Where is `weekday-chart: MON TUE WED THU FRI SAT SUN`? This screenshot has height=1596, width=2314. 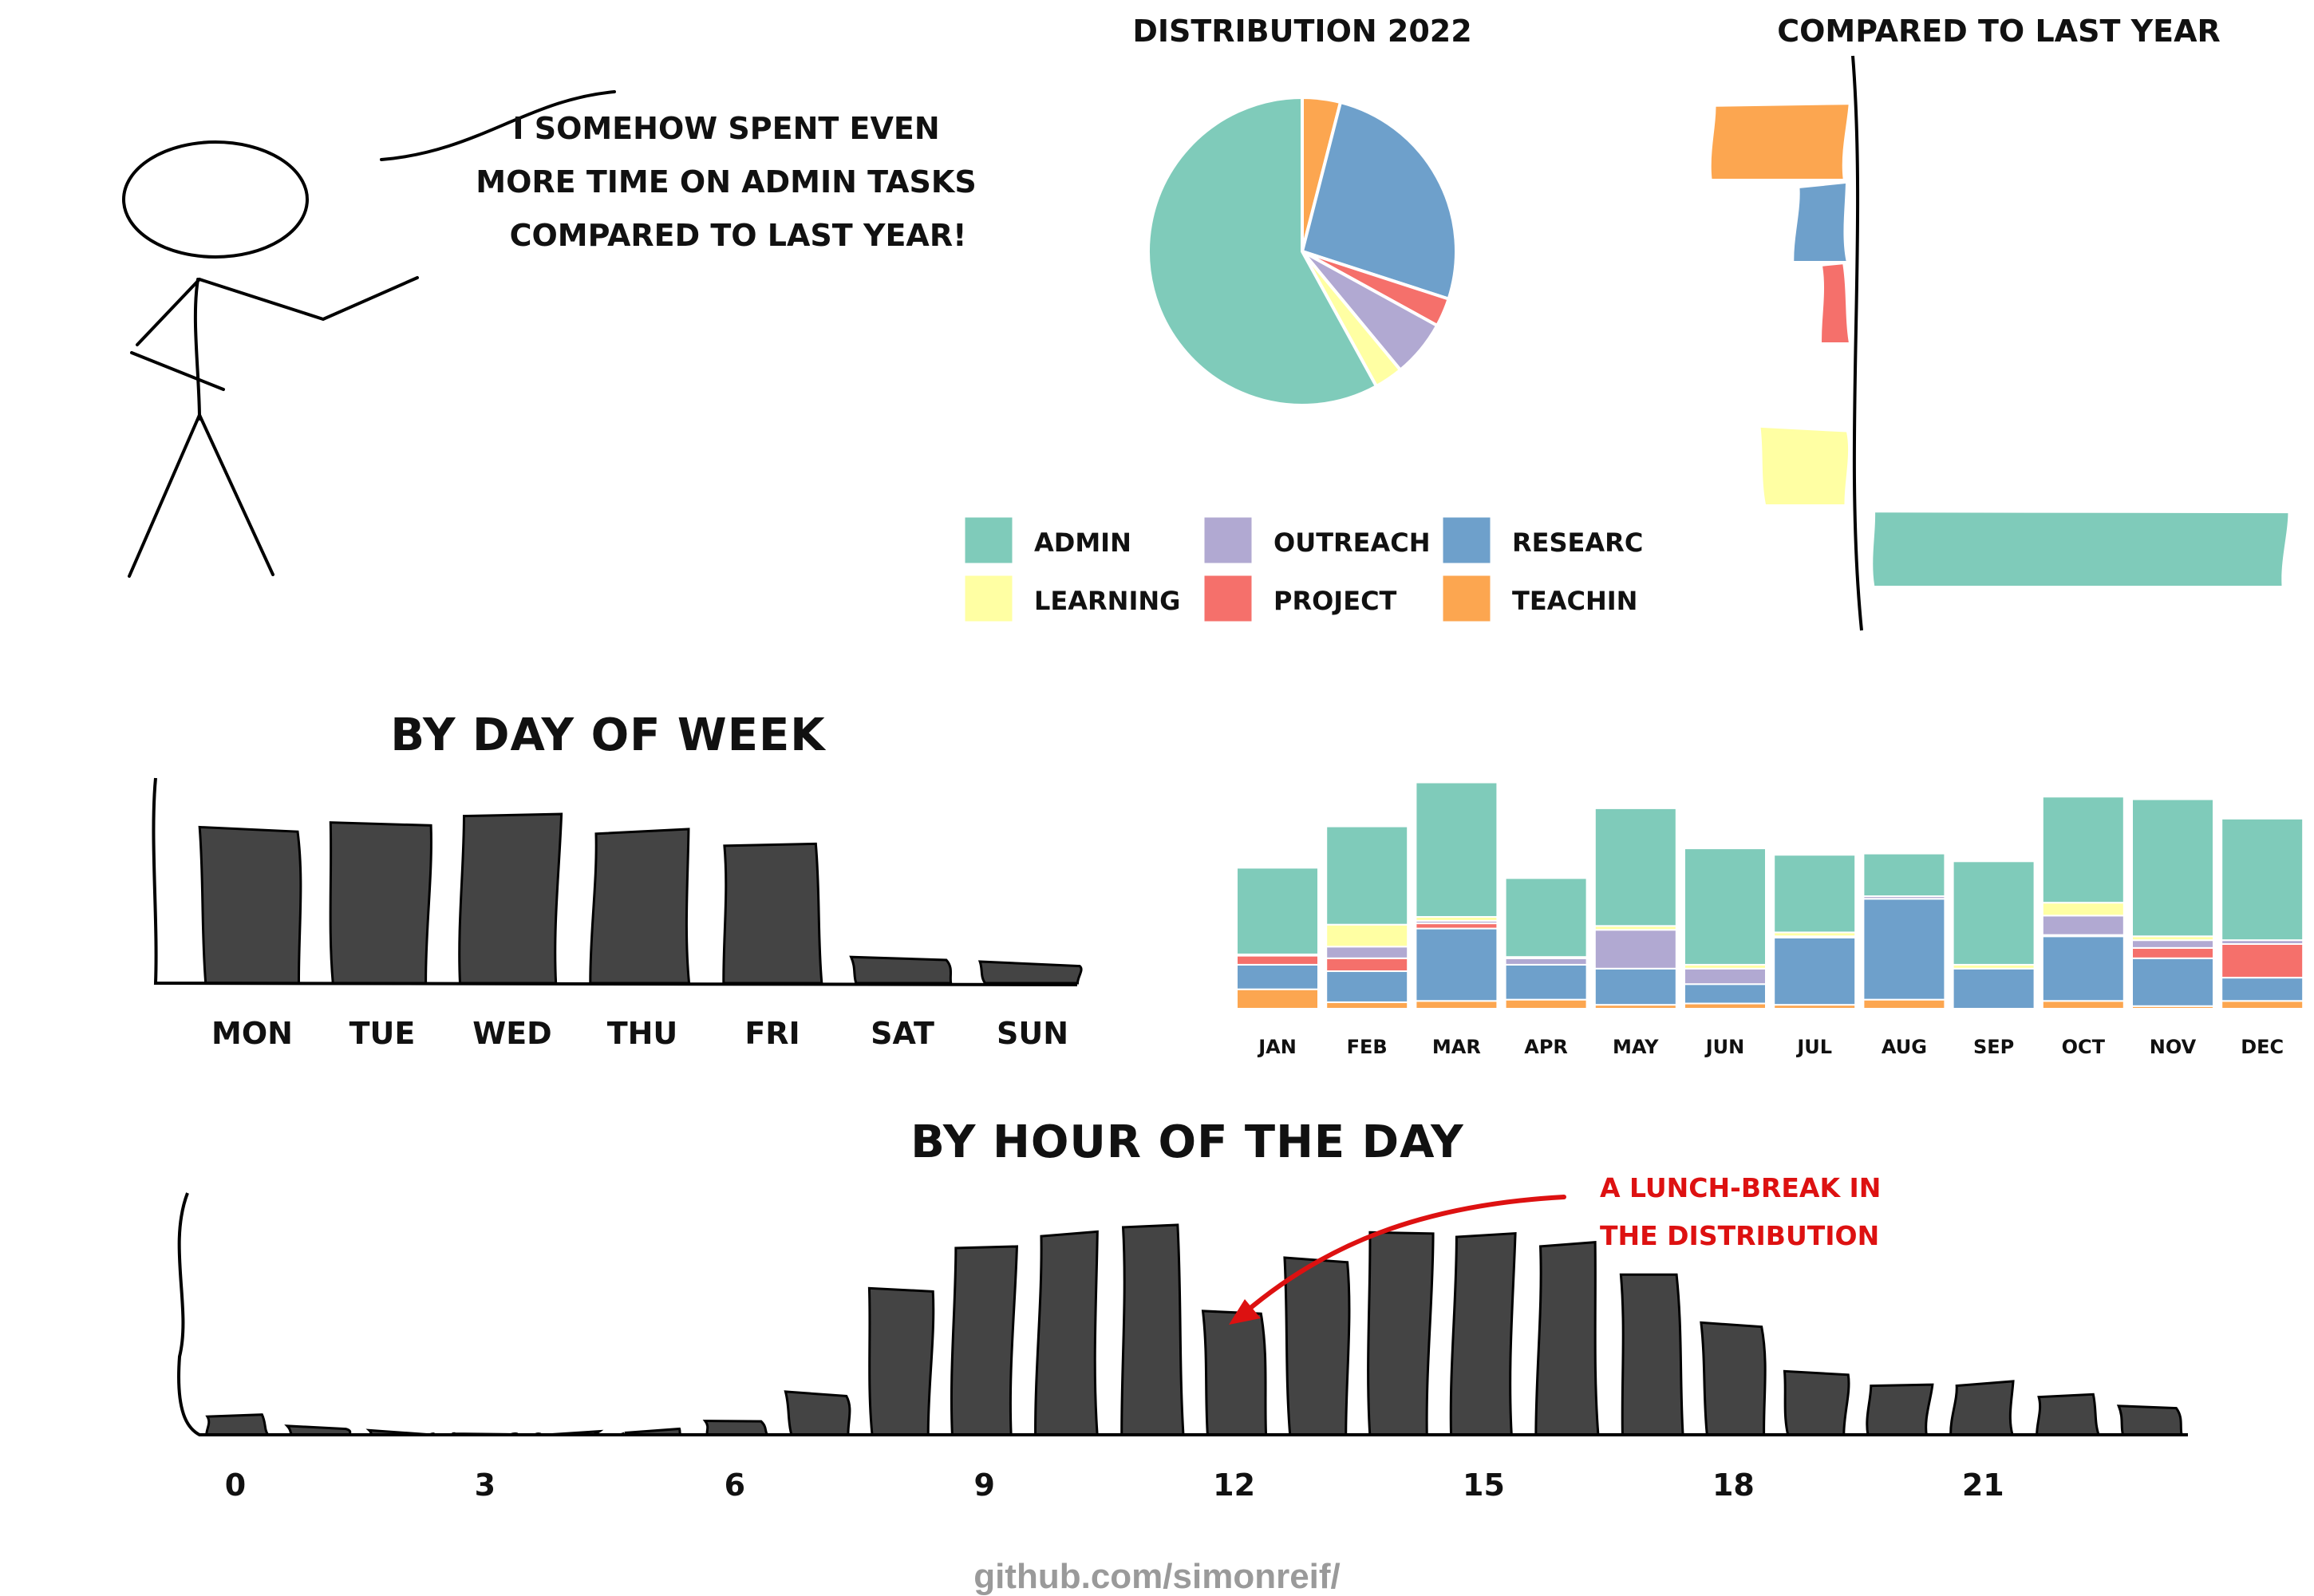 weekday-chart: MON TUE WED THU FRI SAT SUN is located at coordinates (640, 931).